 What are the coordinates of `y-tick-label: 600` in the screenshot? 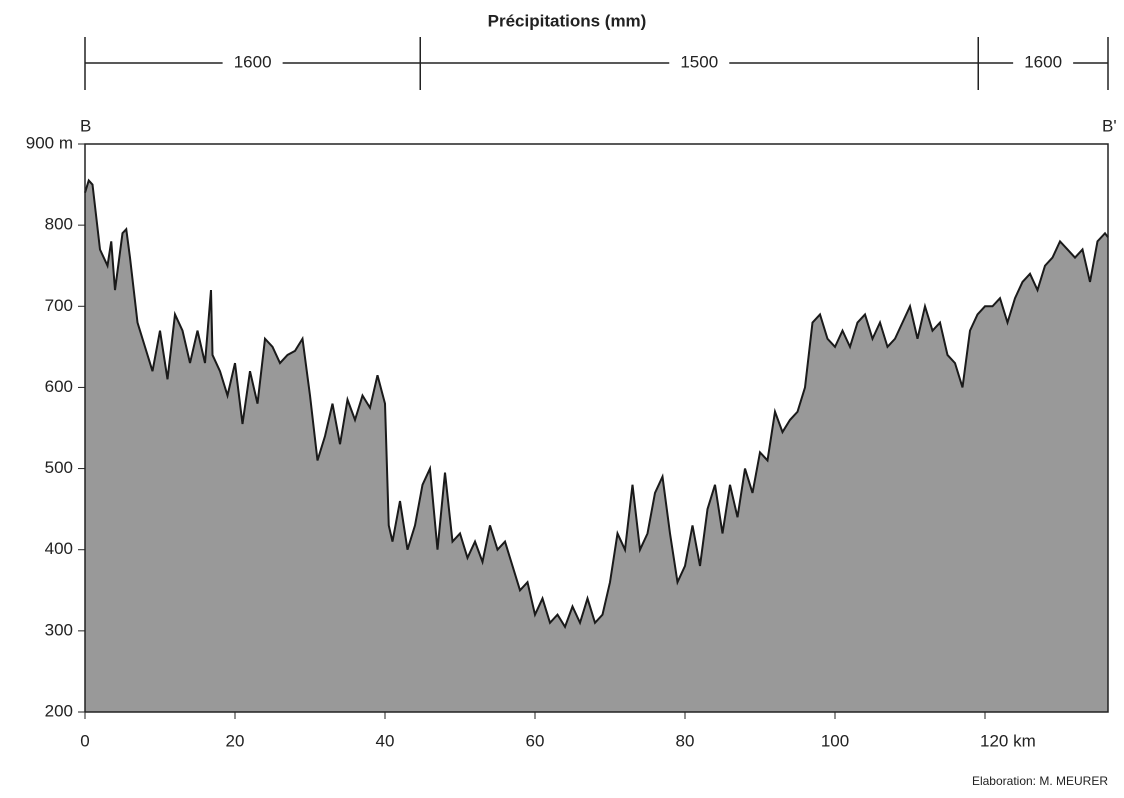 It's located at (59, 386).